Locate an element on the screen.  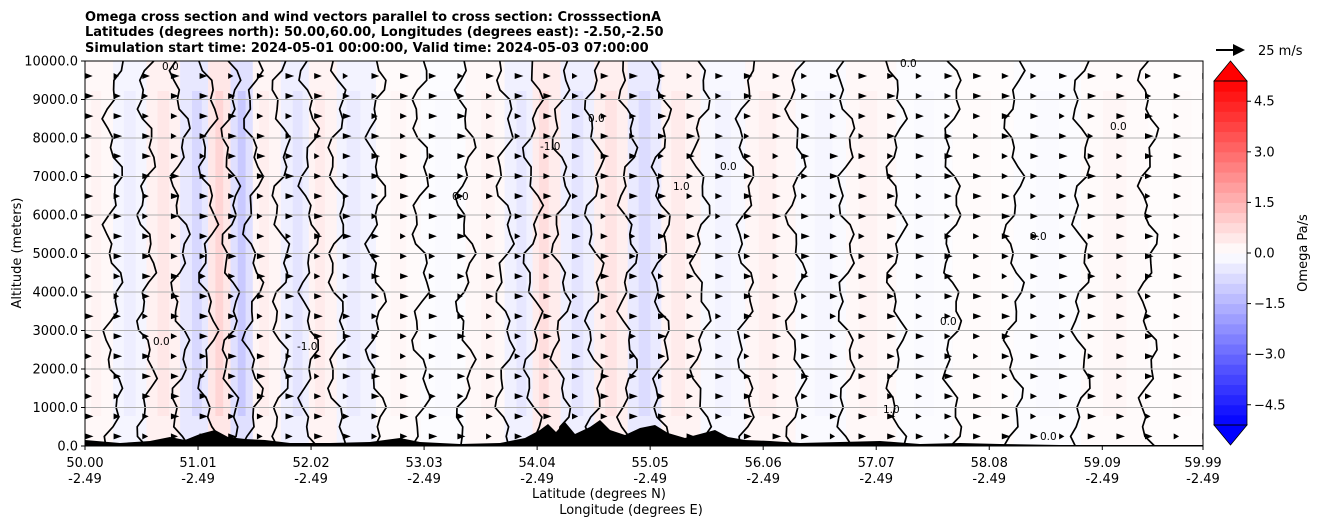
colorbar-tick-label: 1.5 is located at coordinates (1264, 203).